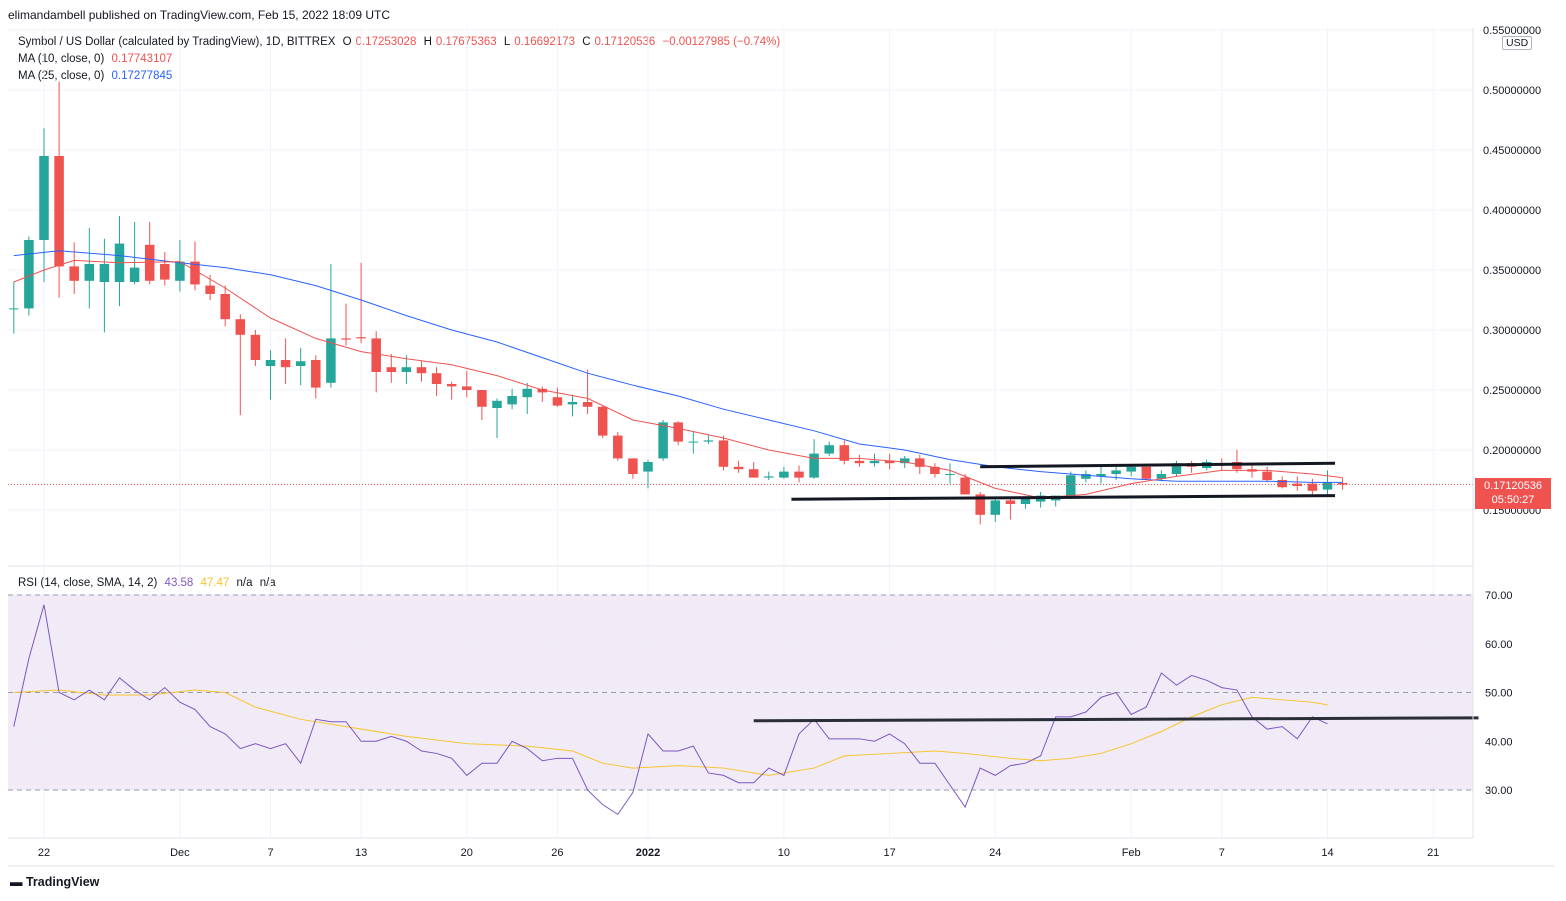  Describe the element at coordinates (1512, 91) in the screenshot. I see `price-tick-label: 0.50000000` at that location.